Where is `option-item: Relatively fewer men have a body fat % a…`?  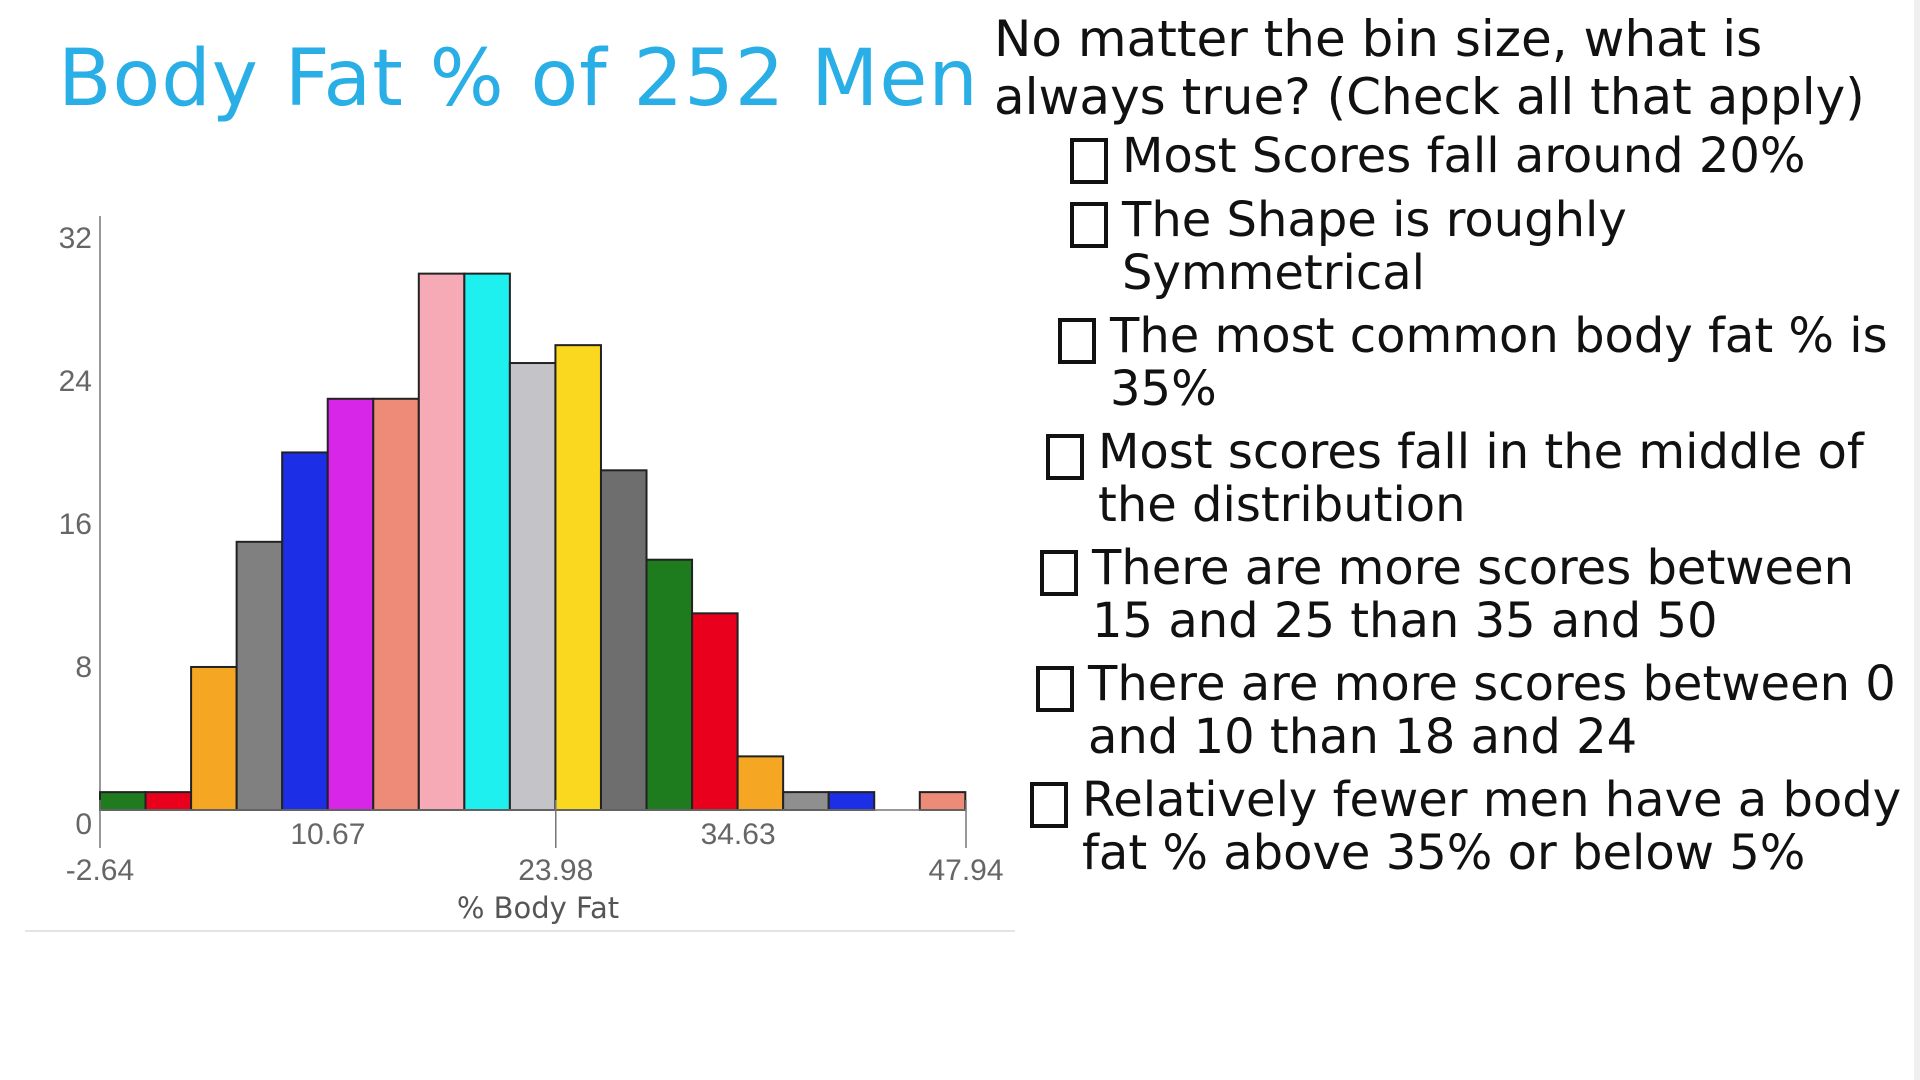
option-item: Relatively fewer men have a body fat % a… is located at coordinates (1470, 827).